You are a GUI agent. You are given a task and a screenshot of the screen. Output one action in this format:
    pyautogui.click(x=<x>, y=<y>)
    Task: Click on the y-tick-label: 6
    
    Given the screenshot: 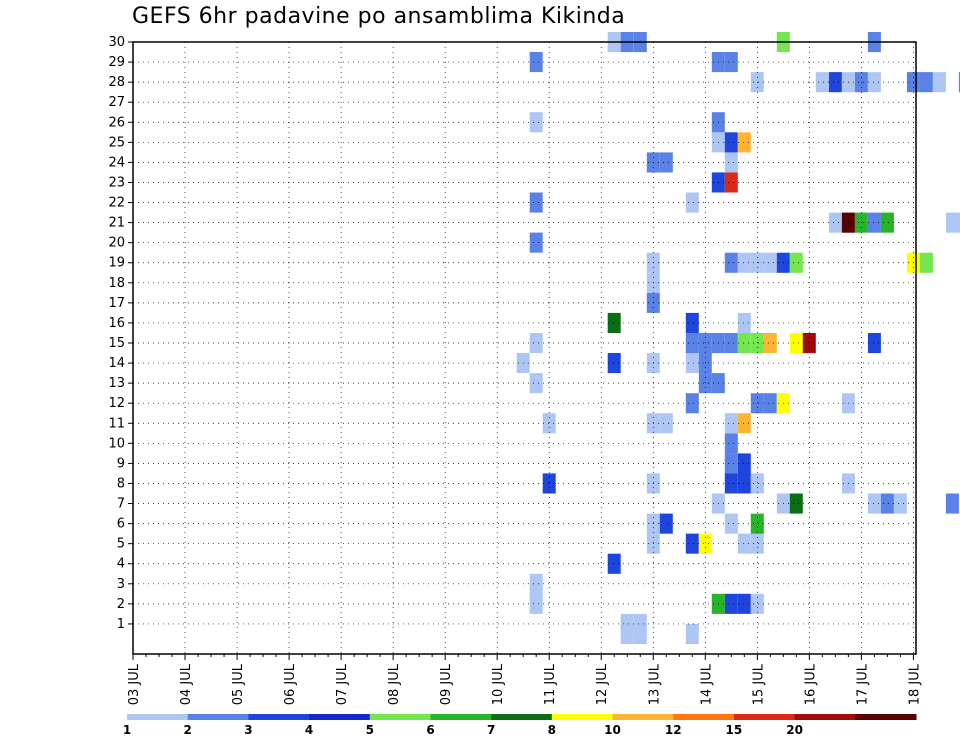 What is the action you would take?
    pyautogui.click(x=121, y=524)
    